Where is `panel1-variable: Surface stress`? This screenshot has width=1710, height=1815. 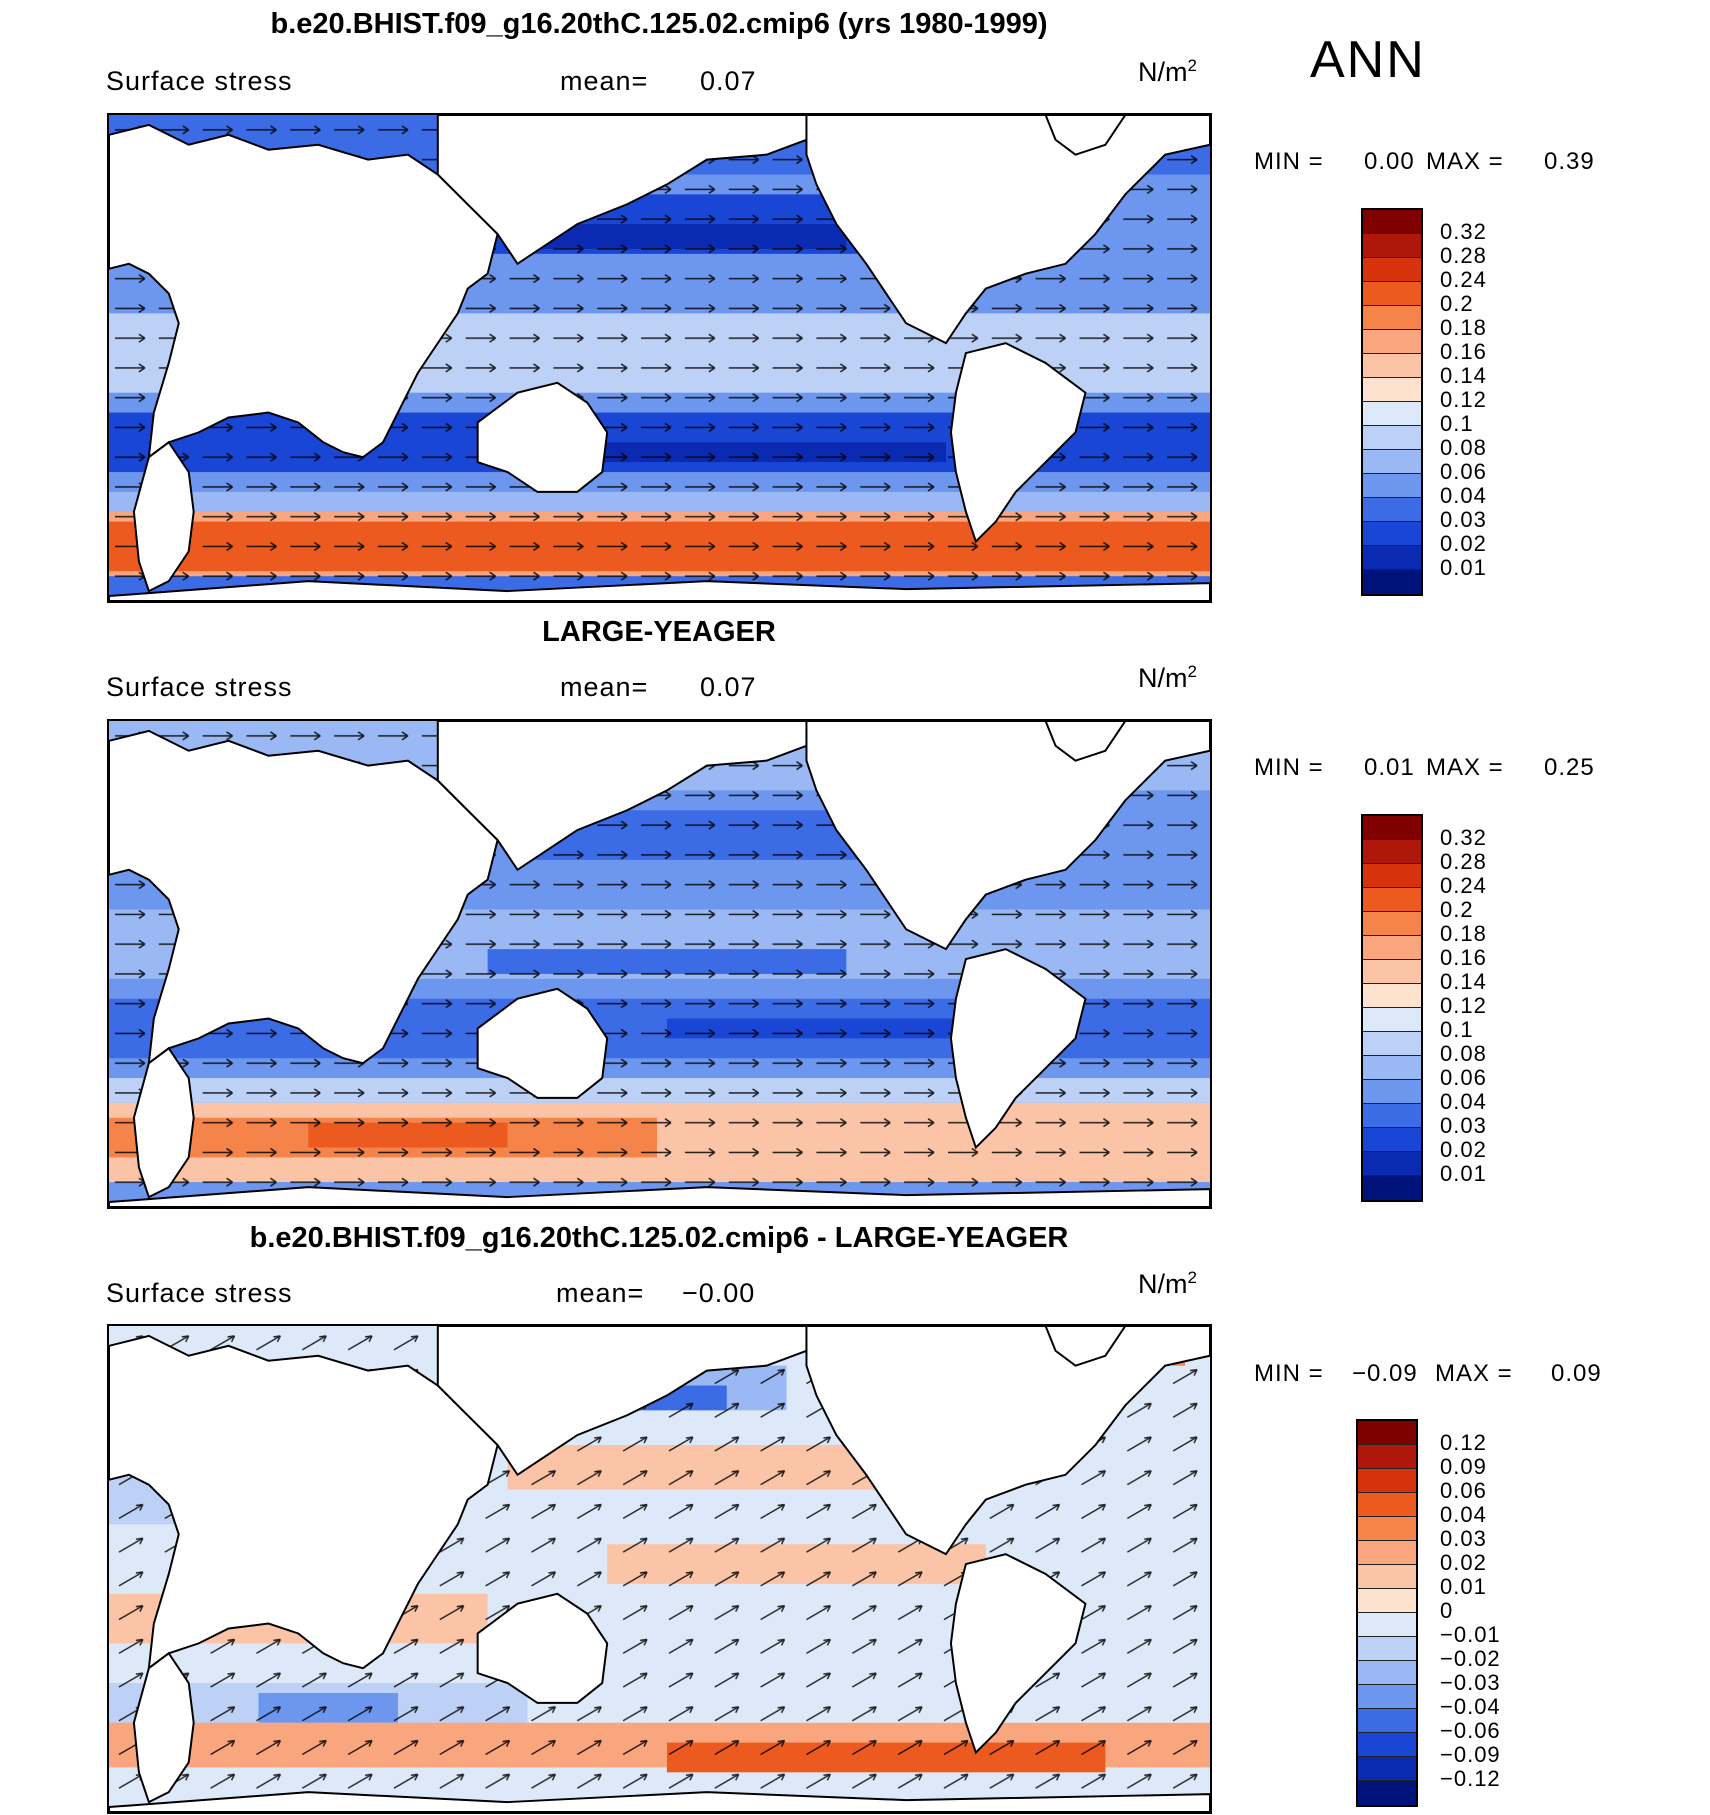 panel1-variable: Surface stress is located at coordinates (199, 81).